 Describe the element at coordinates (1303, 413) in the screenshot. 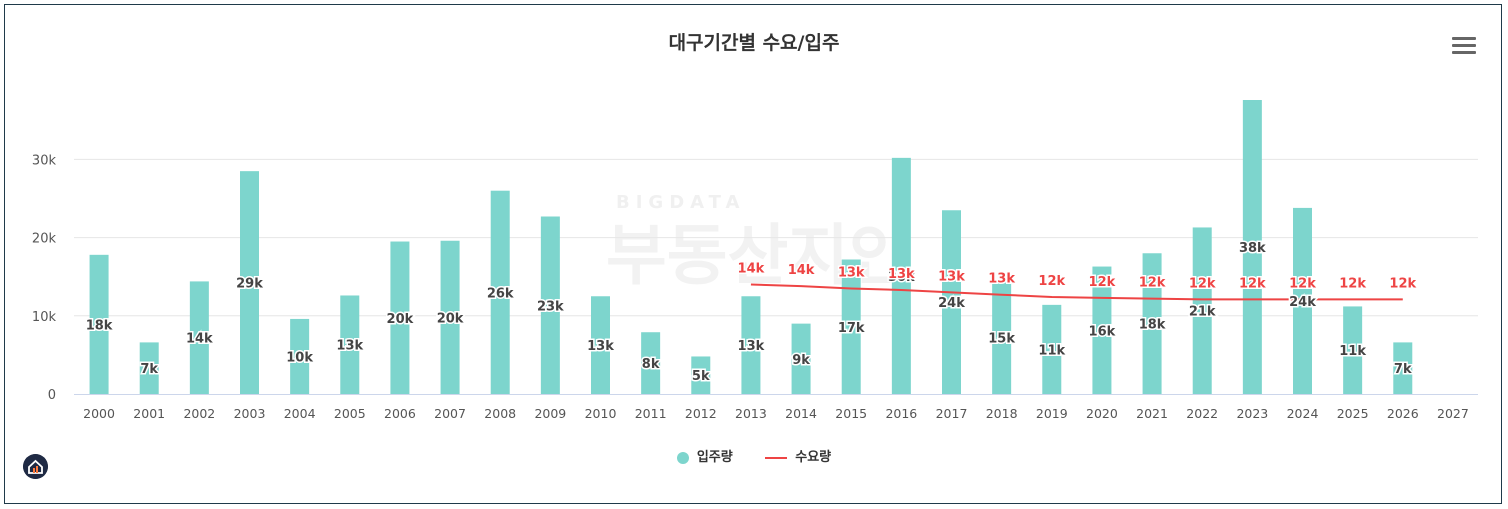

I see `x-tick-label: 2024` at that location.